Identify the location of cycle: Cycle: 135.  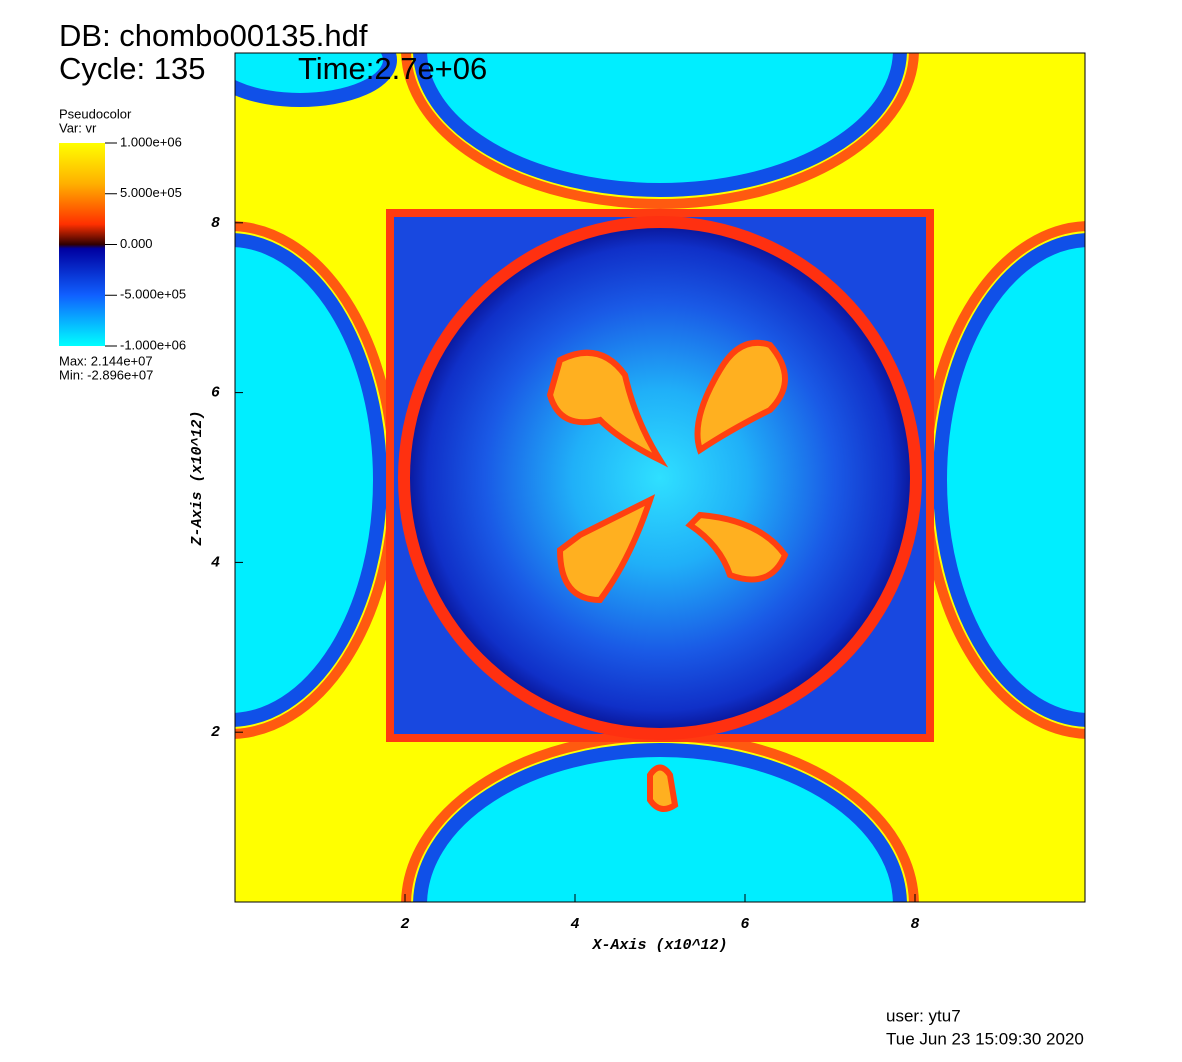
(132, 68).